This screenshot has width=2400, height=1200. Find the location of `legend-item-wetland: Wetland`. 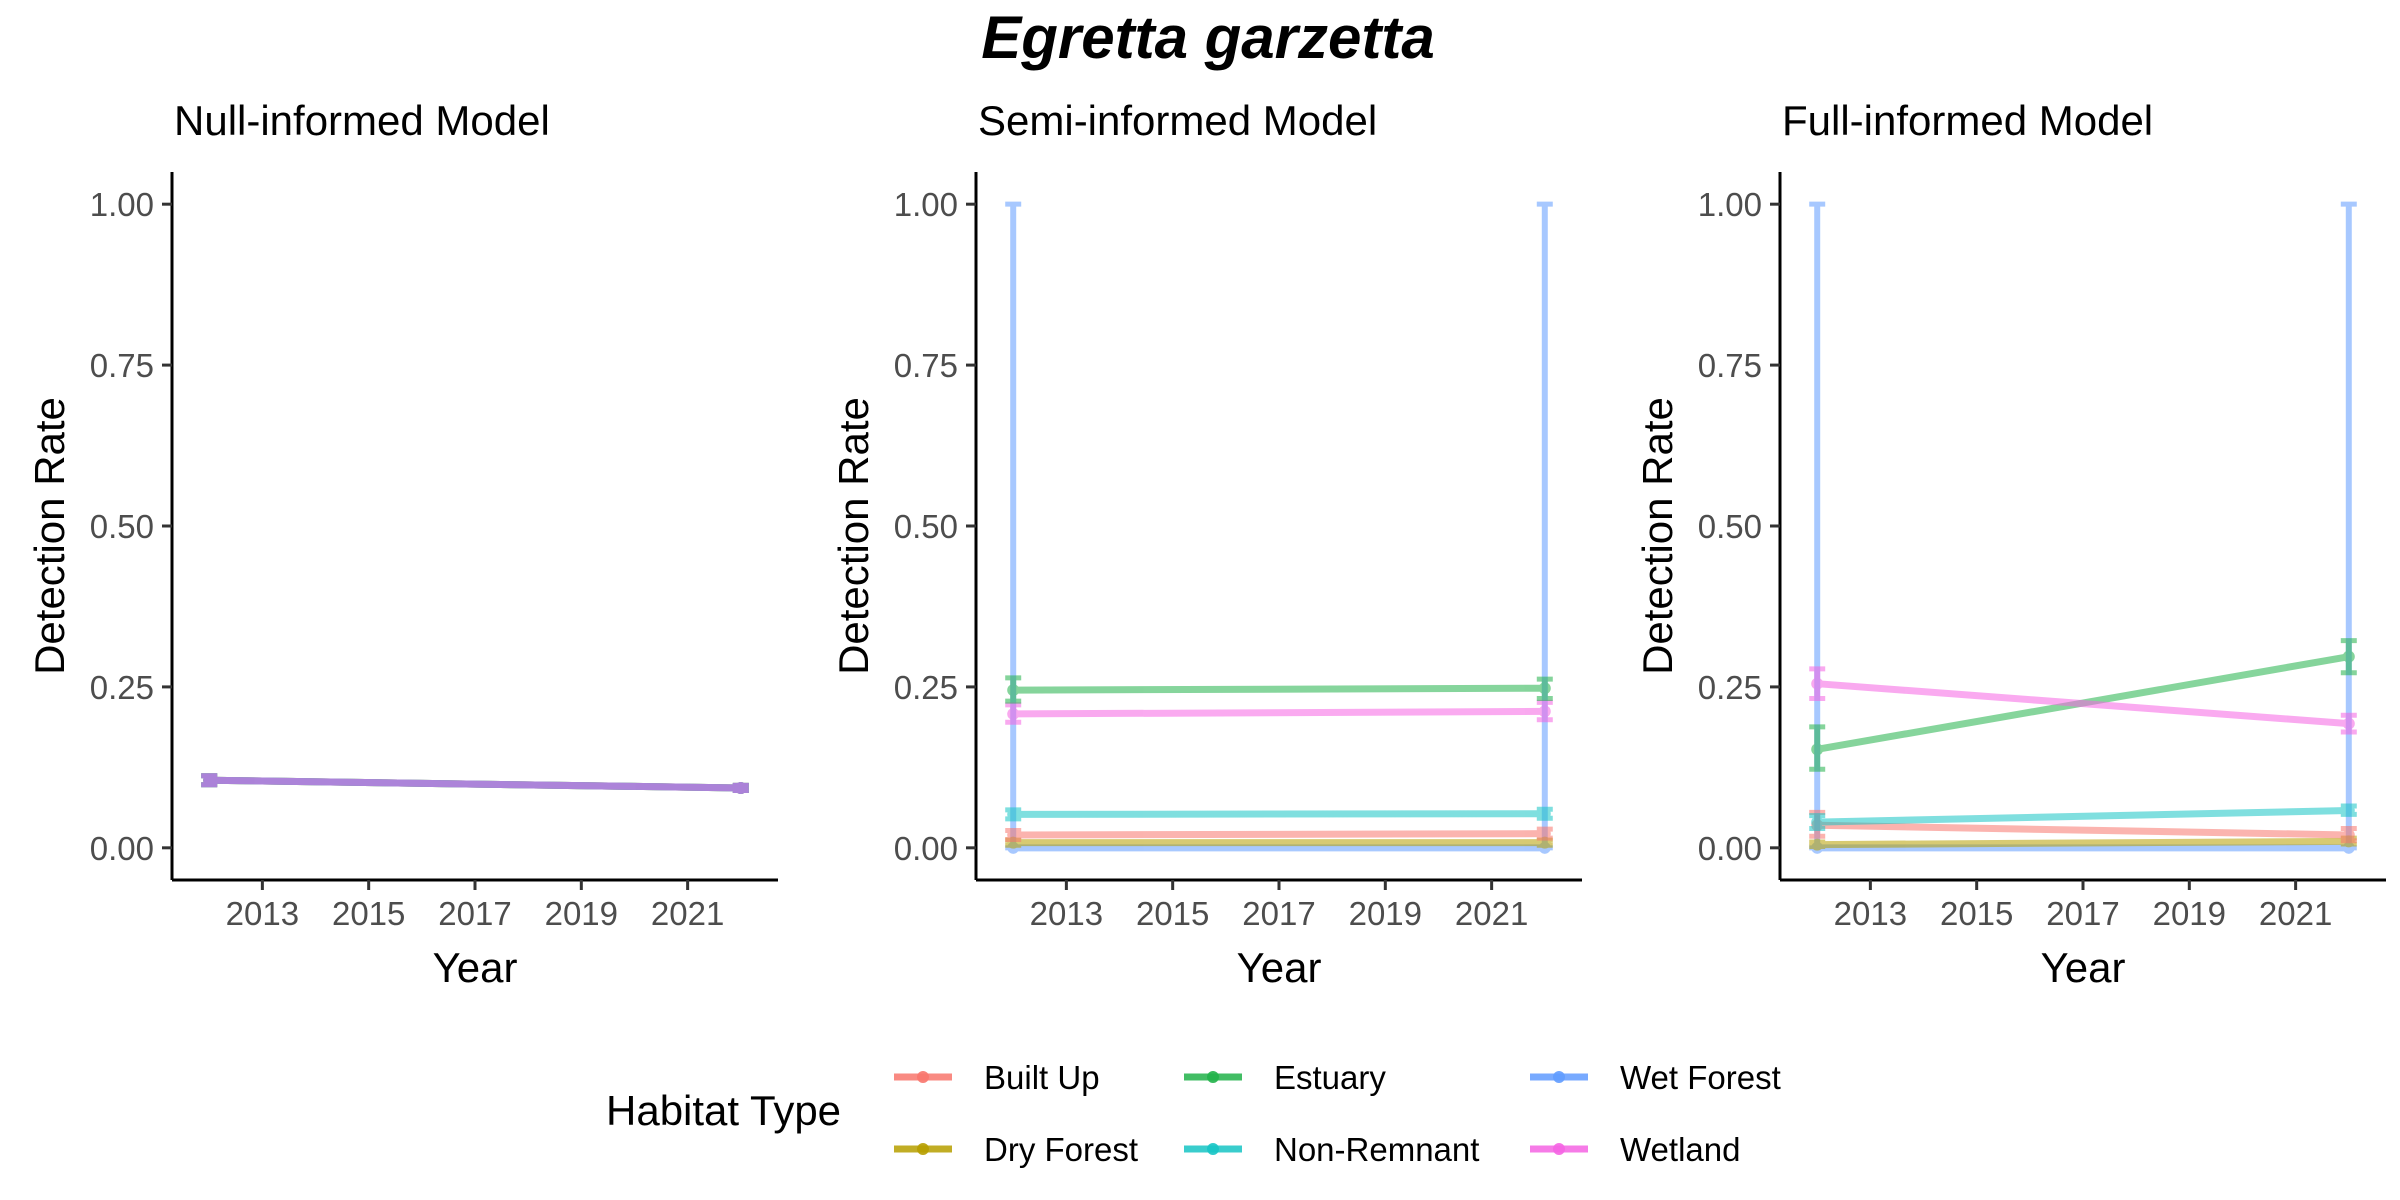

legend-item-wetland: Wetland is located at coordinates (1635, 1149).